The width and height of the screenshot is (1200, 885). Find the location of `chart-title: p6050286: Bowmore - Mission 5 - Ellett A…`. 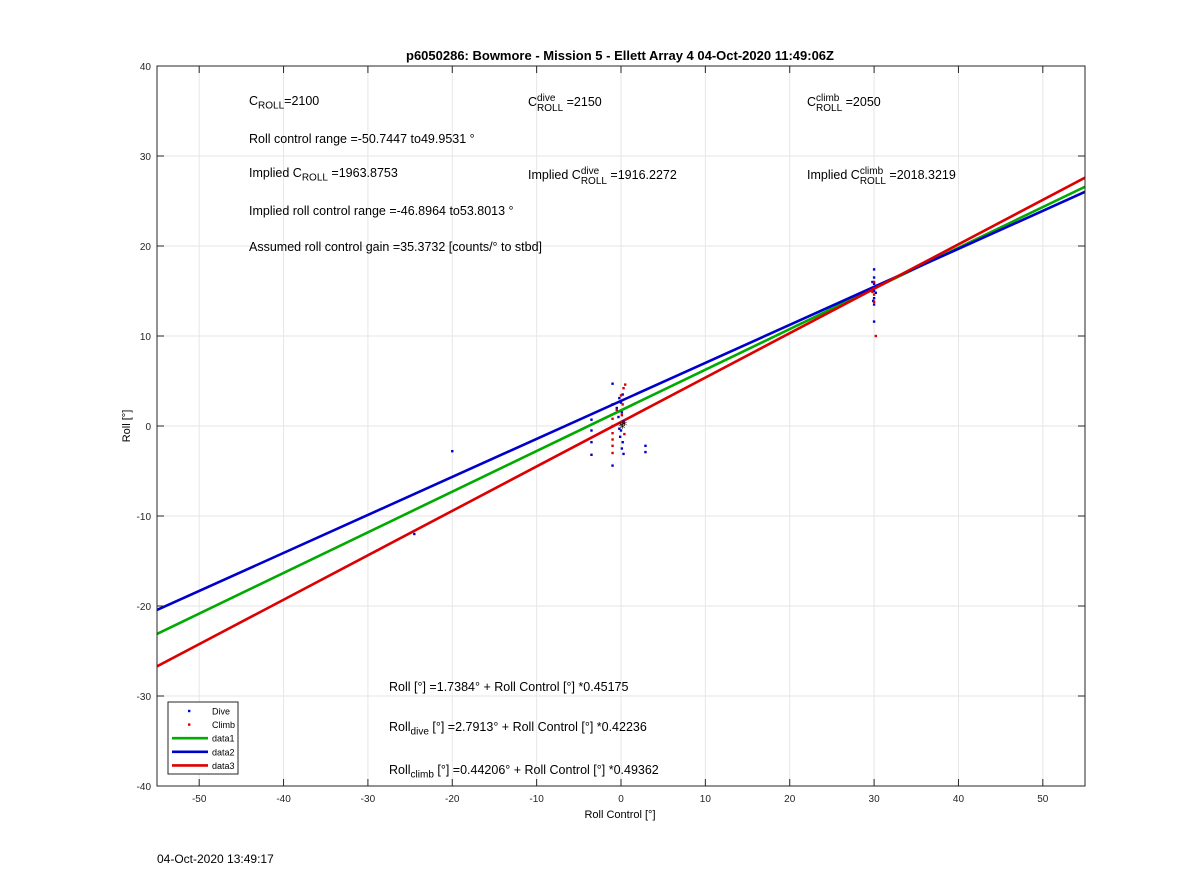

chart-title: p6050286: Bowmore - Mission 5 - Ellett A… is located at coordinates (620, 55).